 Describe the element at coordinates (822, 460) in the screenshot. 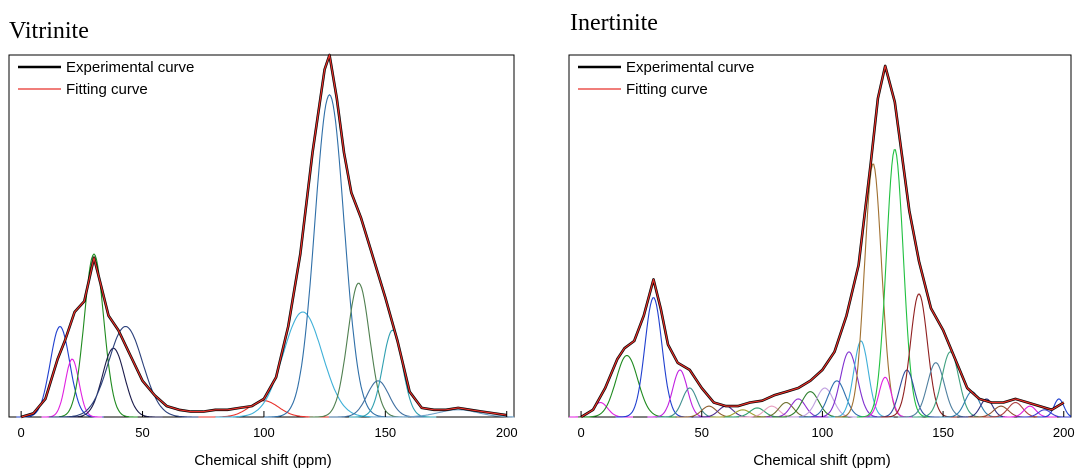

I see `inertinite-x-axis-label: Chemical shift (ppm)` at that location.